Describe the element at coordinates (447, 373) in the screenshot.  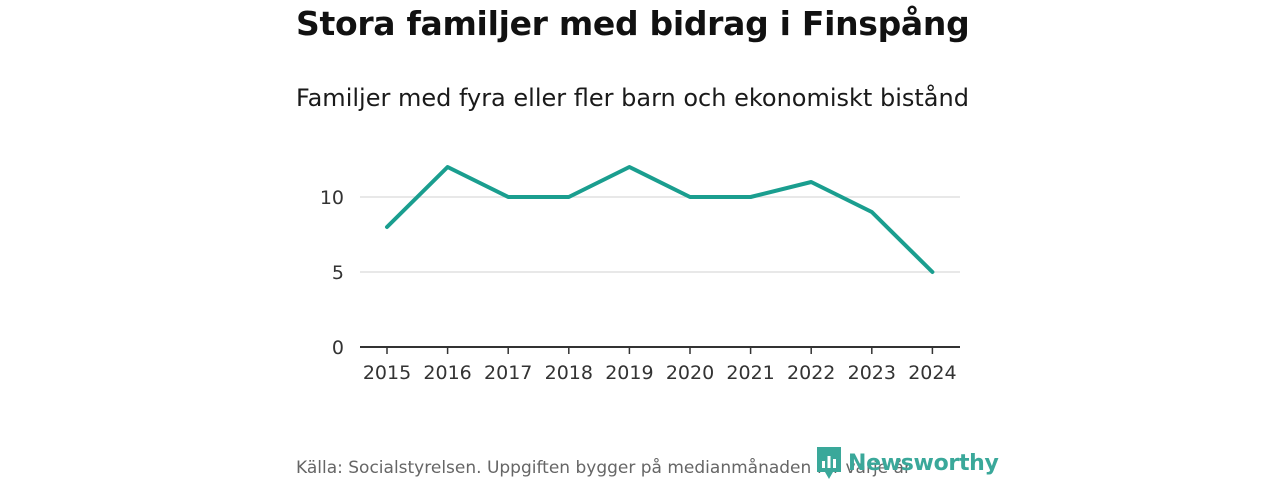
I see `x-tick-label-2016: 2016` at that location.